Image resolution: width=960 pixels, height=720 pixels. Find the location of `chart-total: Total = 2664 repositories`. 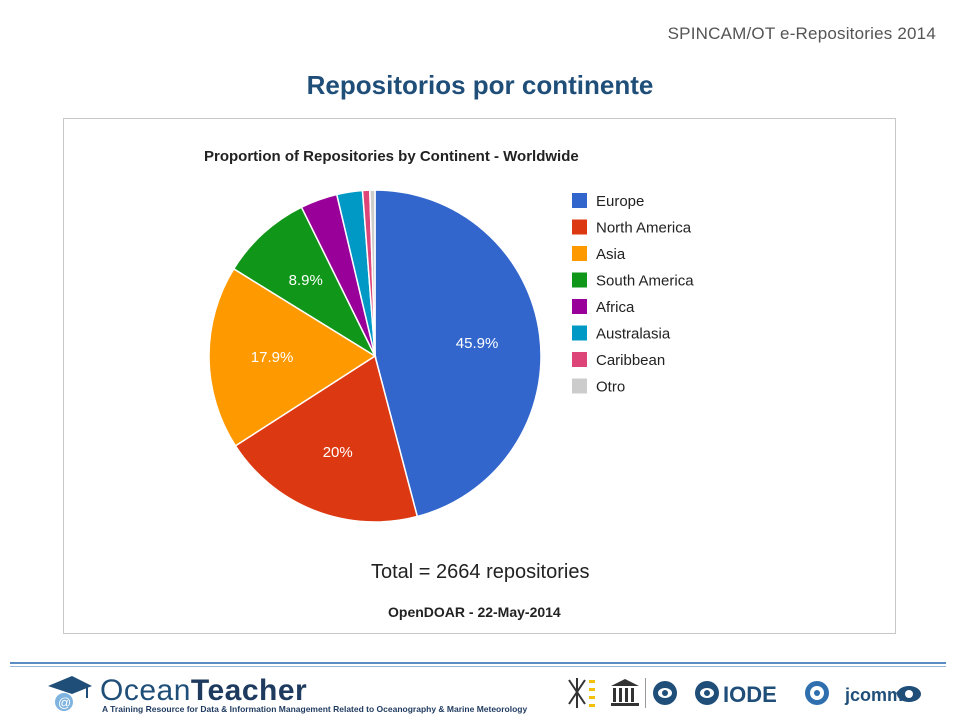

chart-total: Total = 2664 repositories is located at coordinates (480, 572).